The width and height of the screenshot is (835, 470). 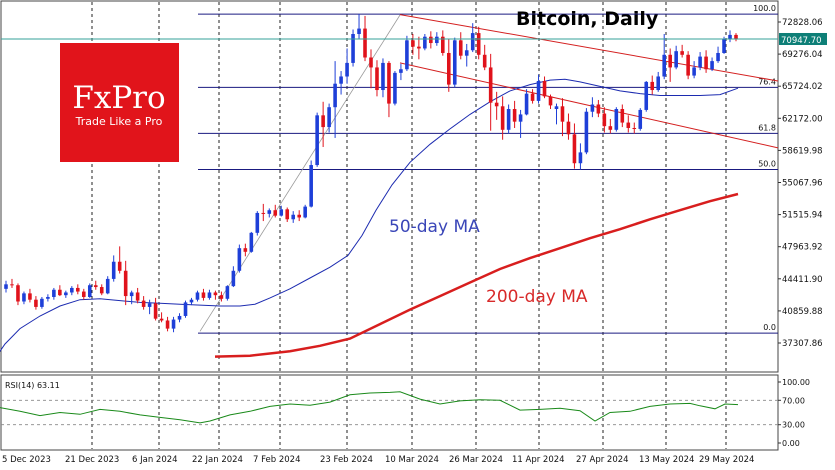 I want to click on y-tick-label: 47963.92, so click(x=802, y=248).